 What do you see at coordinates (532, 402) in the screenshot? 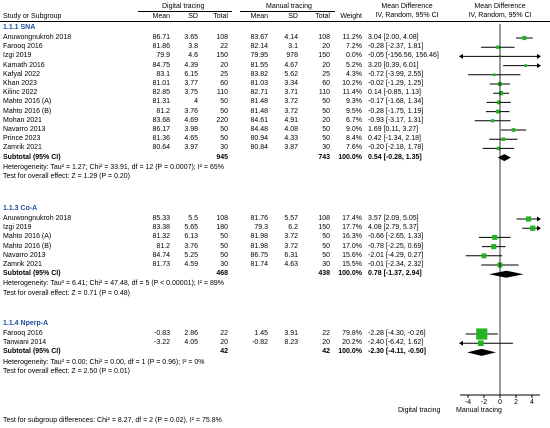
I see `x-tick-label: 4` at bounding box center [532, 402].